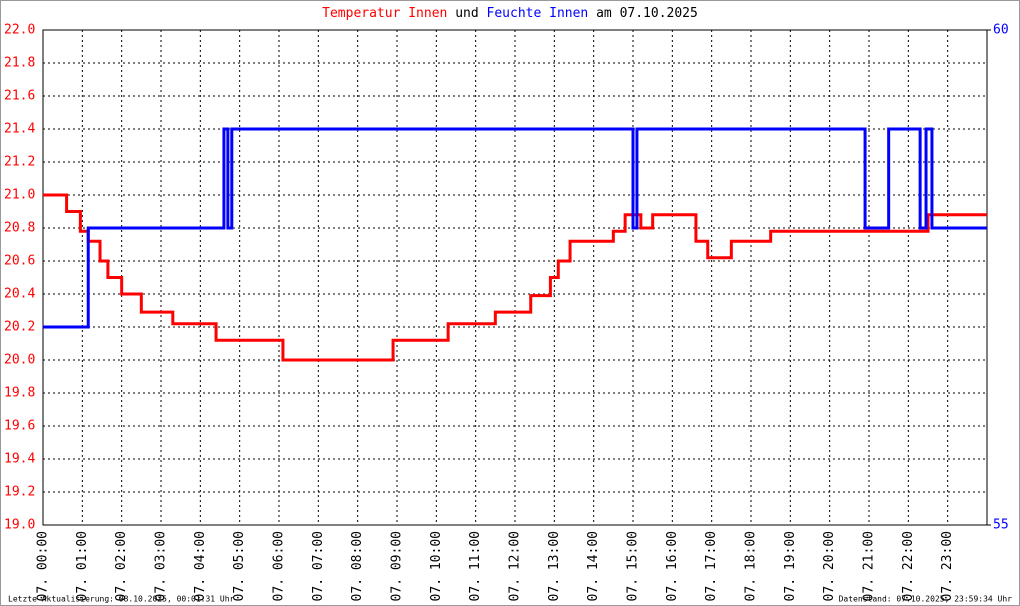  Describe the element at coordinates (19, 426) in the screenshot. I see `y-tick-label: 19.6` at that location.